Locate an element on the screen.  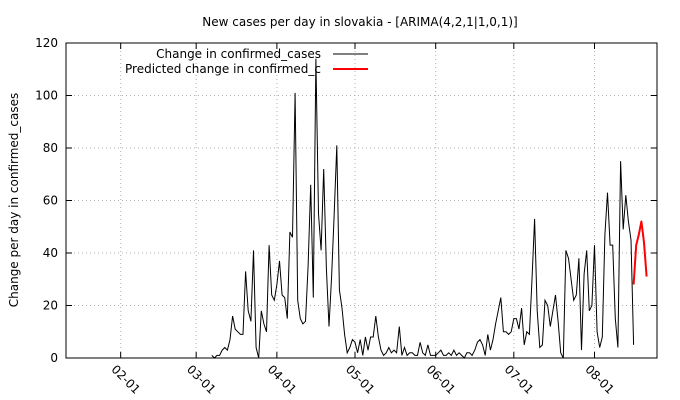
y-tick-label: 120 is located at coordinates (46, 43).